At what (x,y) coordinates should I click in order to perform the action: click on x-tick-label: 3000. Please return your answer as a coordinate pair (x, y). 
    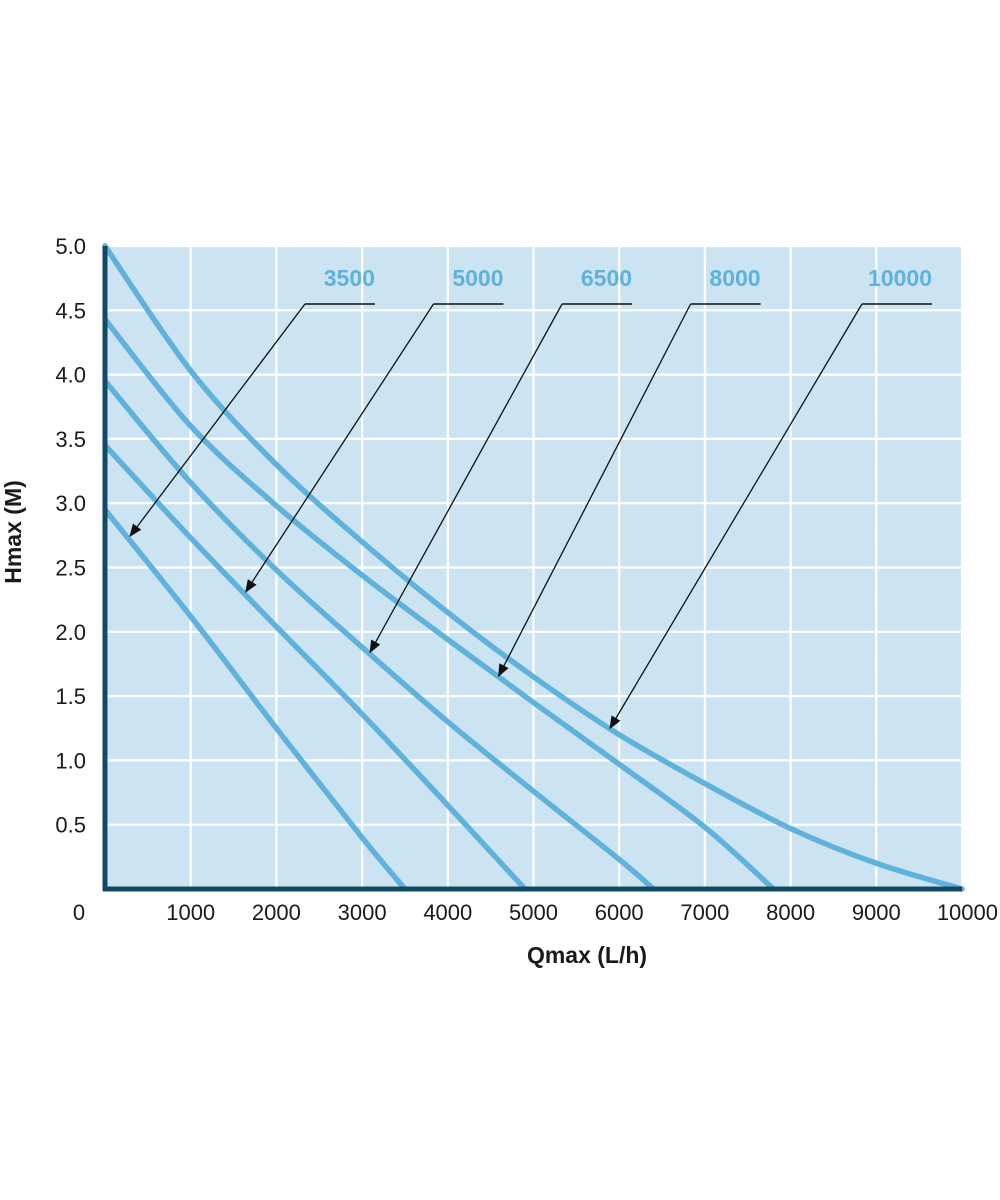
    Looking at the image, I should click on (362, 912).